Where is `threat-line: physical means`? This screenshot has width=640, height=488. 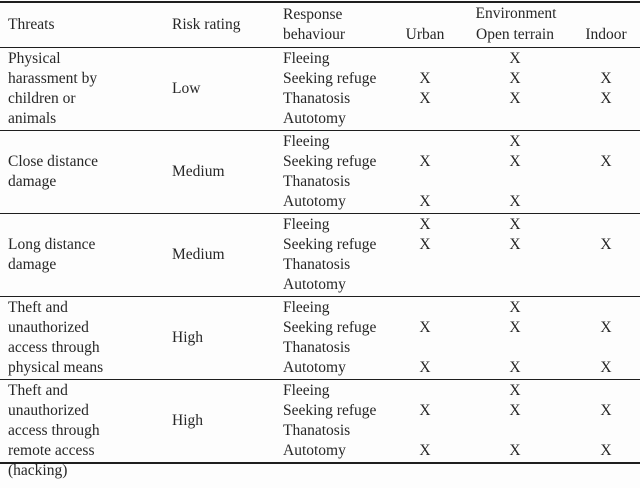 threat-line: physical means is located at coordinates (56, 367).